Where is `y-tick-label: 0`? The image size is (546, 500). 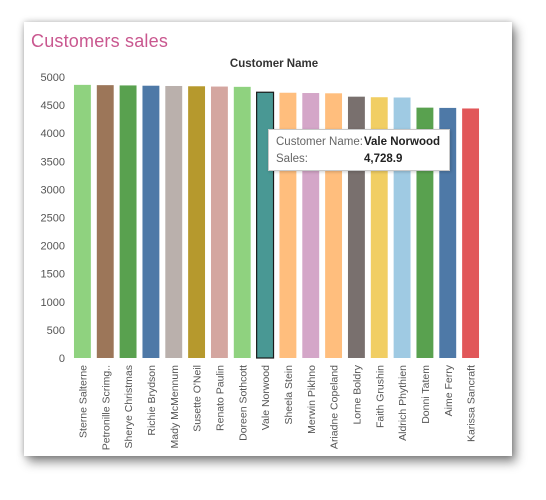 y-tick-label: 0 is located at coordinates (62, 359).